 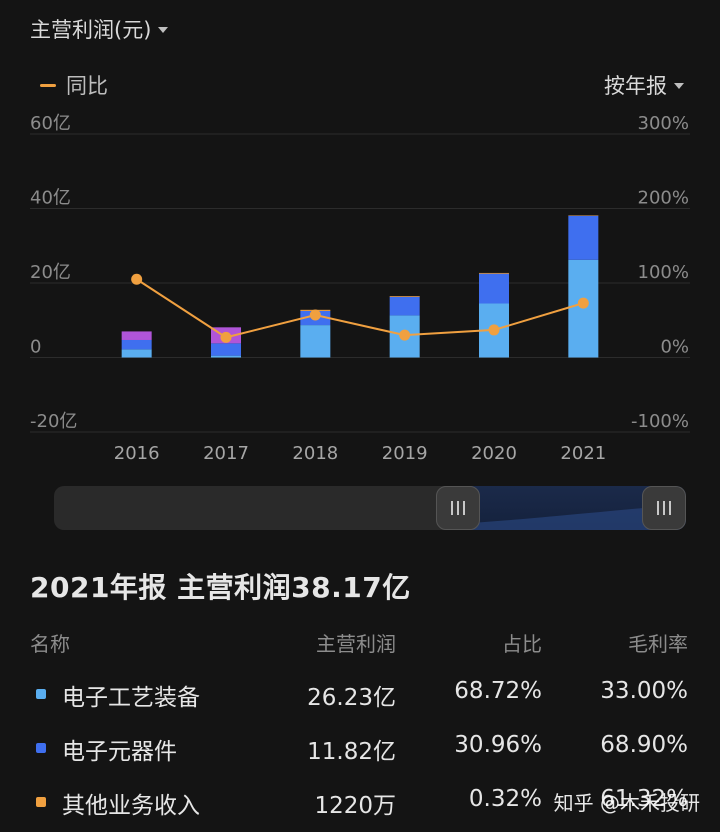 What do you see at coordinates (498, 745) in the screenshot?
I see `row-share: 30.96%` at bounding box center [498, 745].